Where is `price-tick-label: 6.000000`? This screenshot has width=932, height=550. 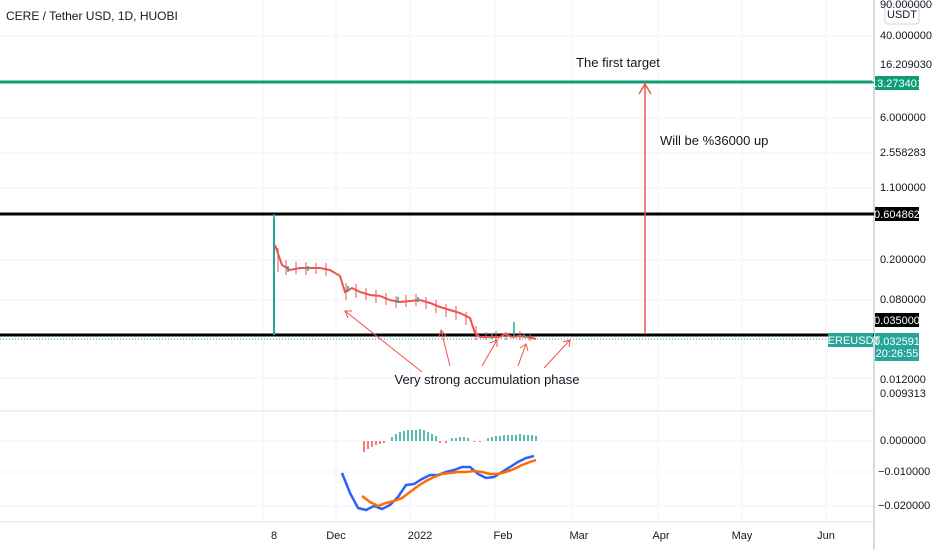 price-tick-label: 6.000000 is located at coordinates (903, 118).